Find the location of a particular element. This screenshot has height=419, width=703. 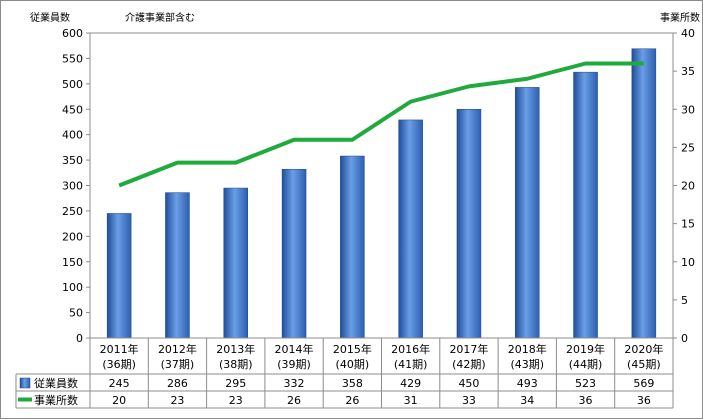

table-value: 245 is located at coordinates (119, 383).